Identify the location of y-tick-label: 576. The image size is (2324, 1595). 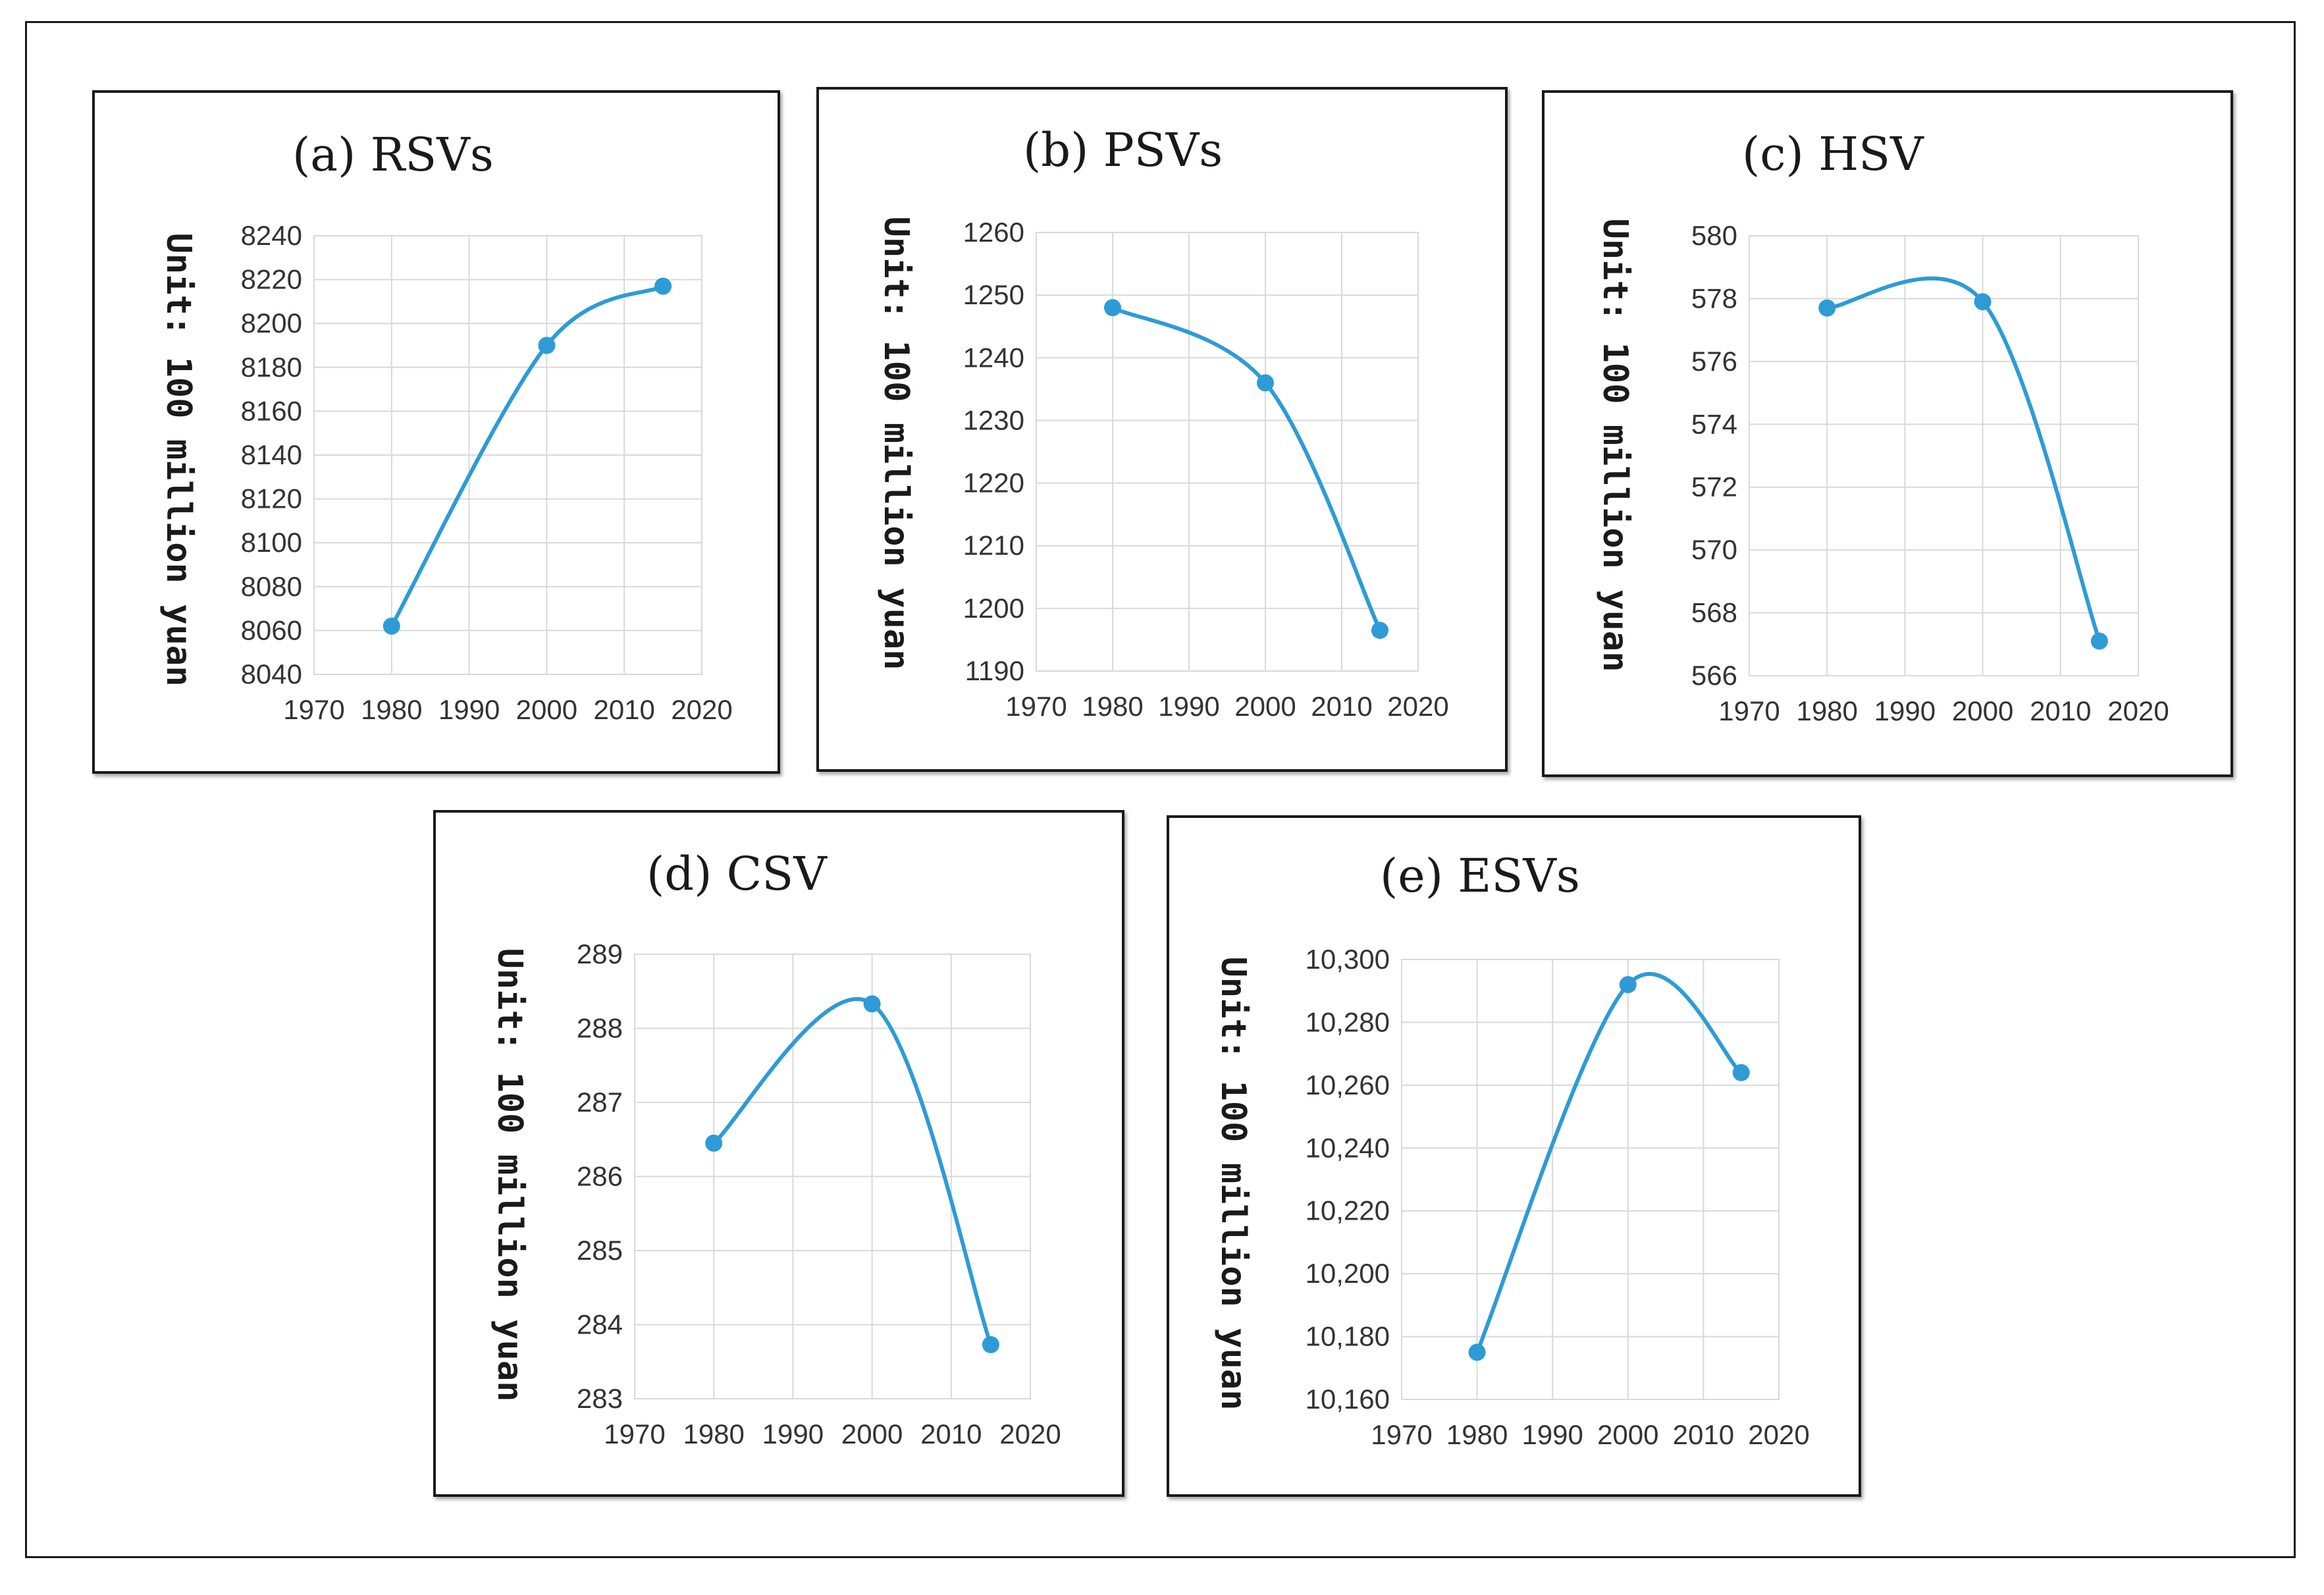
(1714, 362).